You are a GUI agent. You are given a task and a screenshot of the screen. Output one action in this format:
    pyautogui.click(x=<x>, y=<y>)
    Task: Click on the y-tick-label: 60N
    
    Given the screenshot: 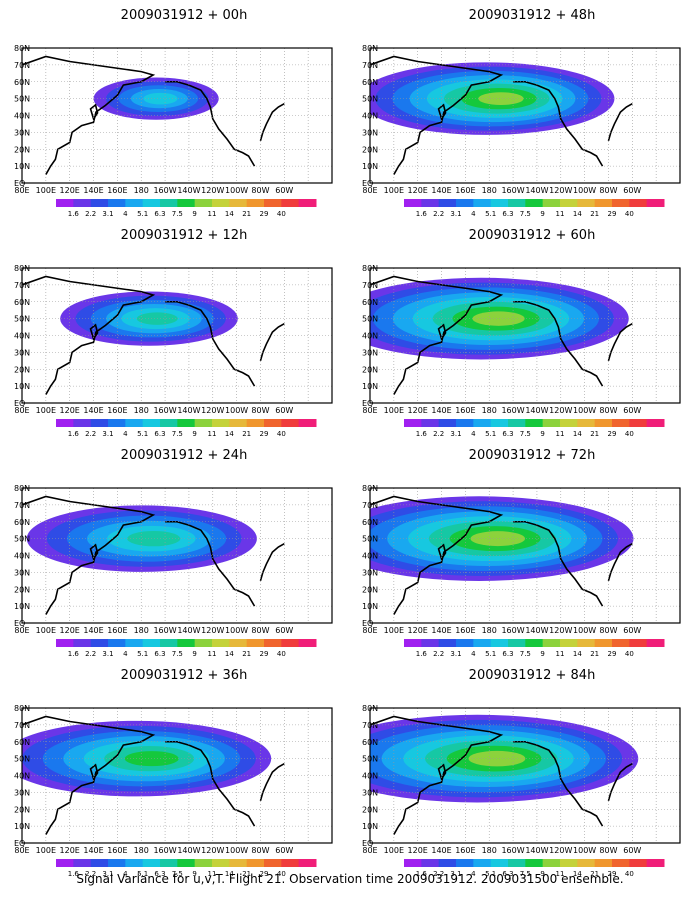 What is the action you would take?
    pyautogui.click(x=22, y=522)
    